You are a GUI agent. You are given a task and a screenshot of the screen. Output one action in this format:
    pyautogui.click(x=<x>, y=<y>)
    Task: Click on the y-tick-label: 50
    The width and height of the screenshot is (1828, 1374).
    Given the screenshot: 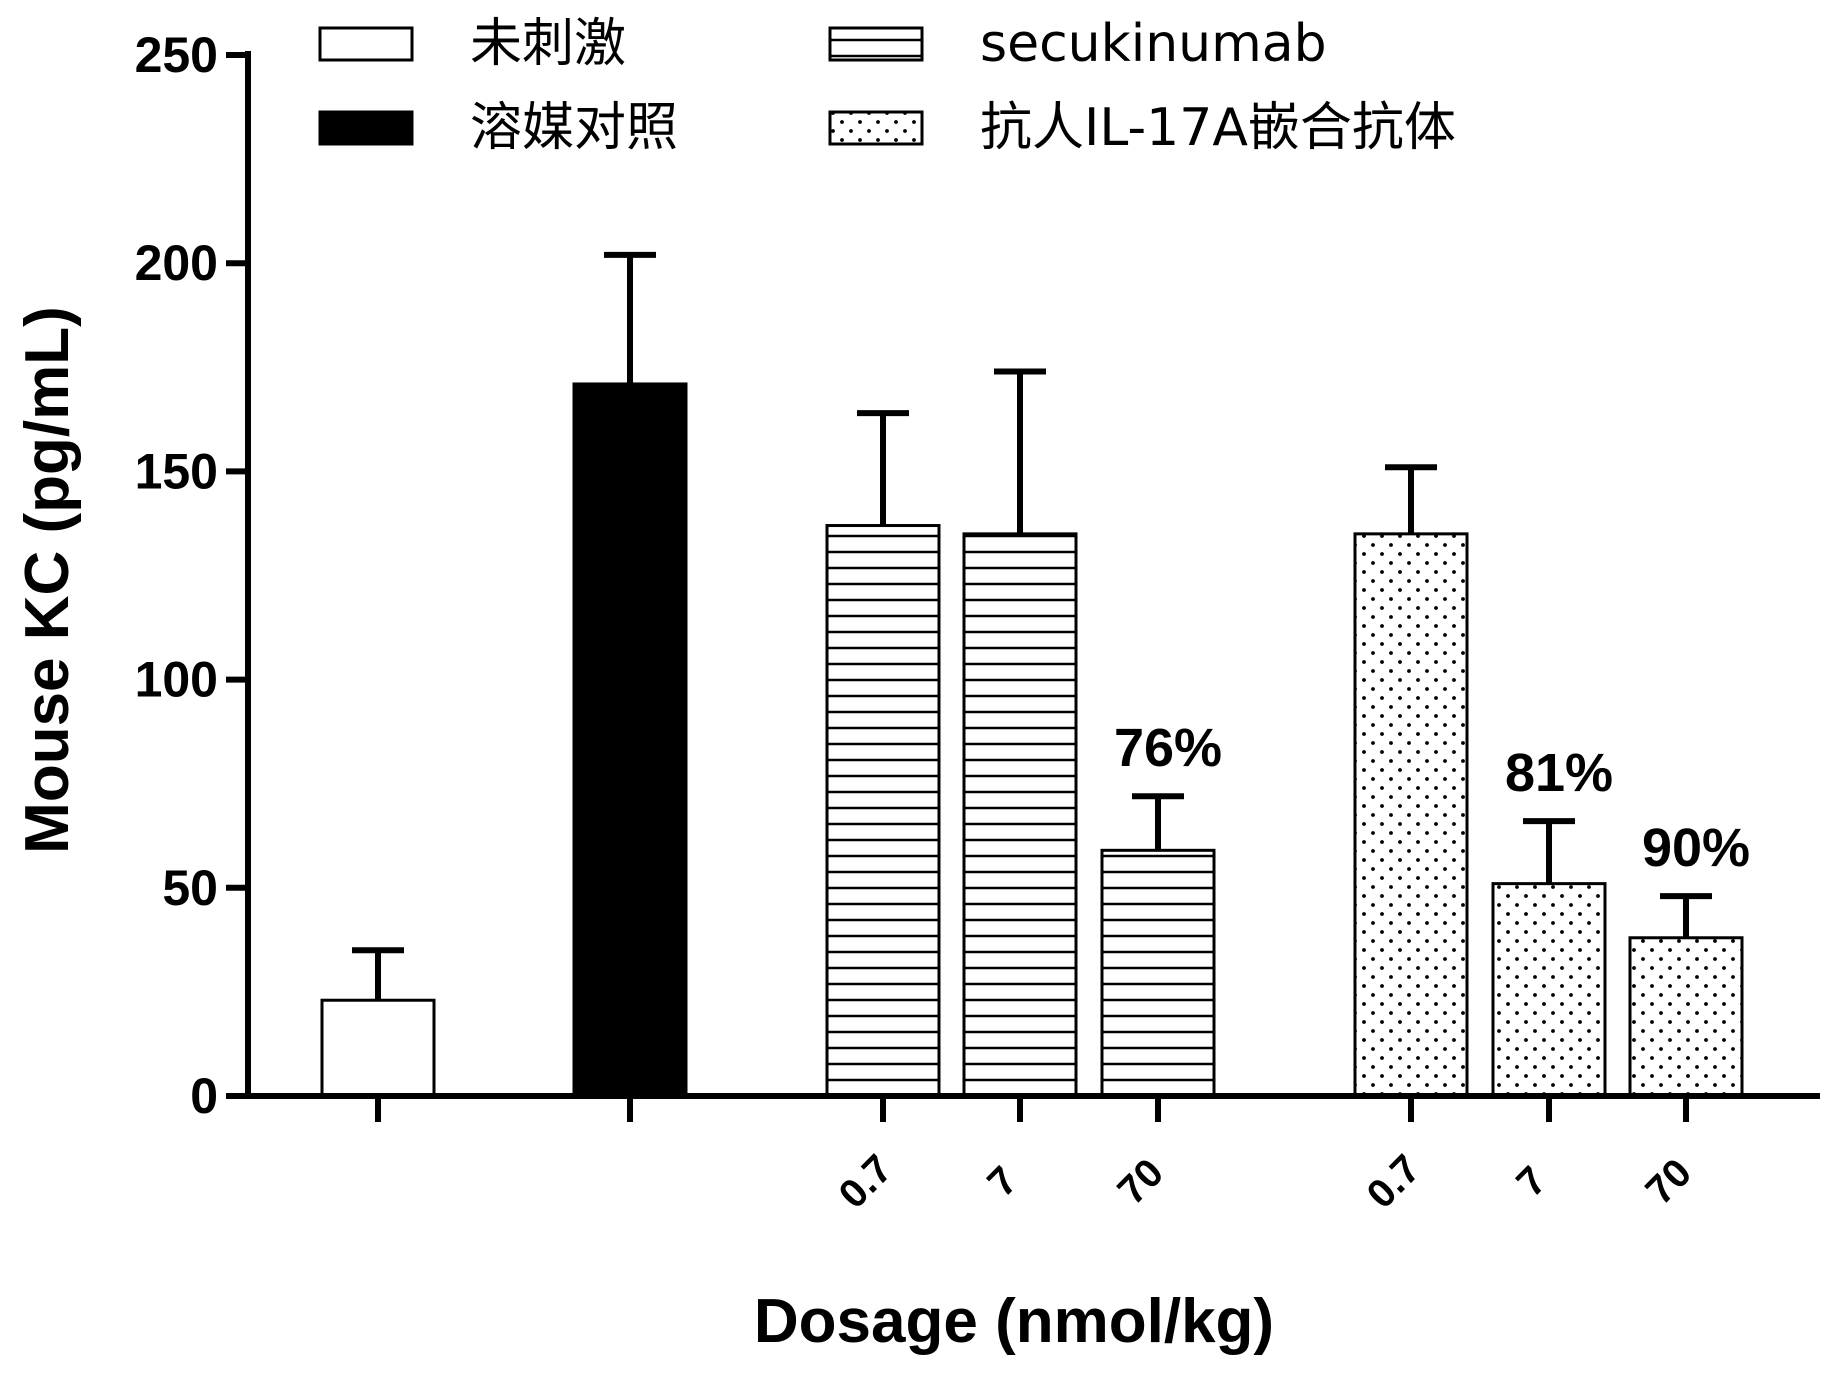 What is the action you would take?
    pyautogui.click(x=190, y=888)
    